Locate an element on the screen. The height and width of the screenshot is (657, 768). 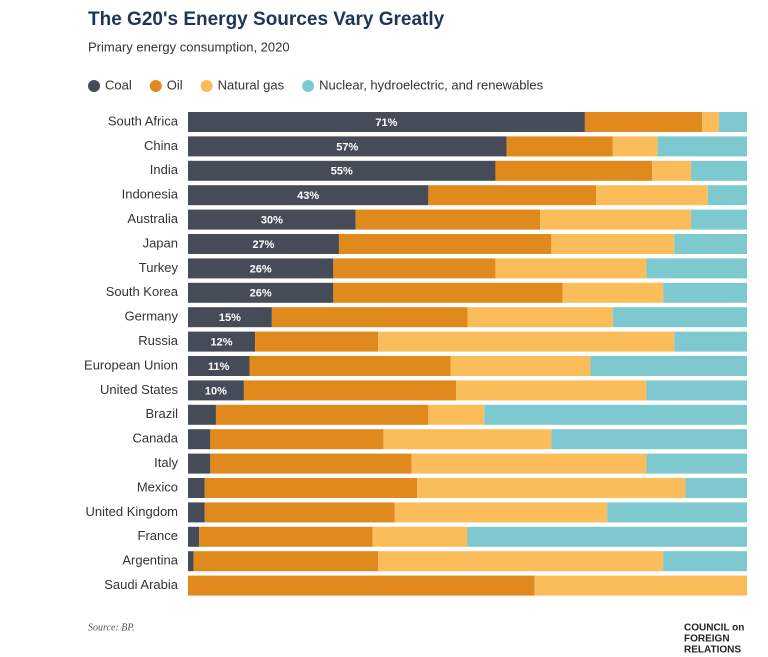
y-tick-label: Saudi Arabia is located at coordinates (141, 584).